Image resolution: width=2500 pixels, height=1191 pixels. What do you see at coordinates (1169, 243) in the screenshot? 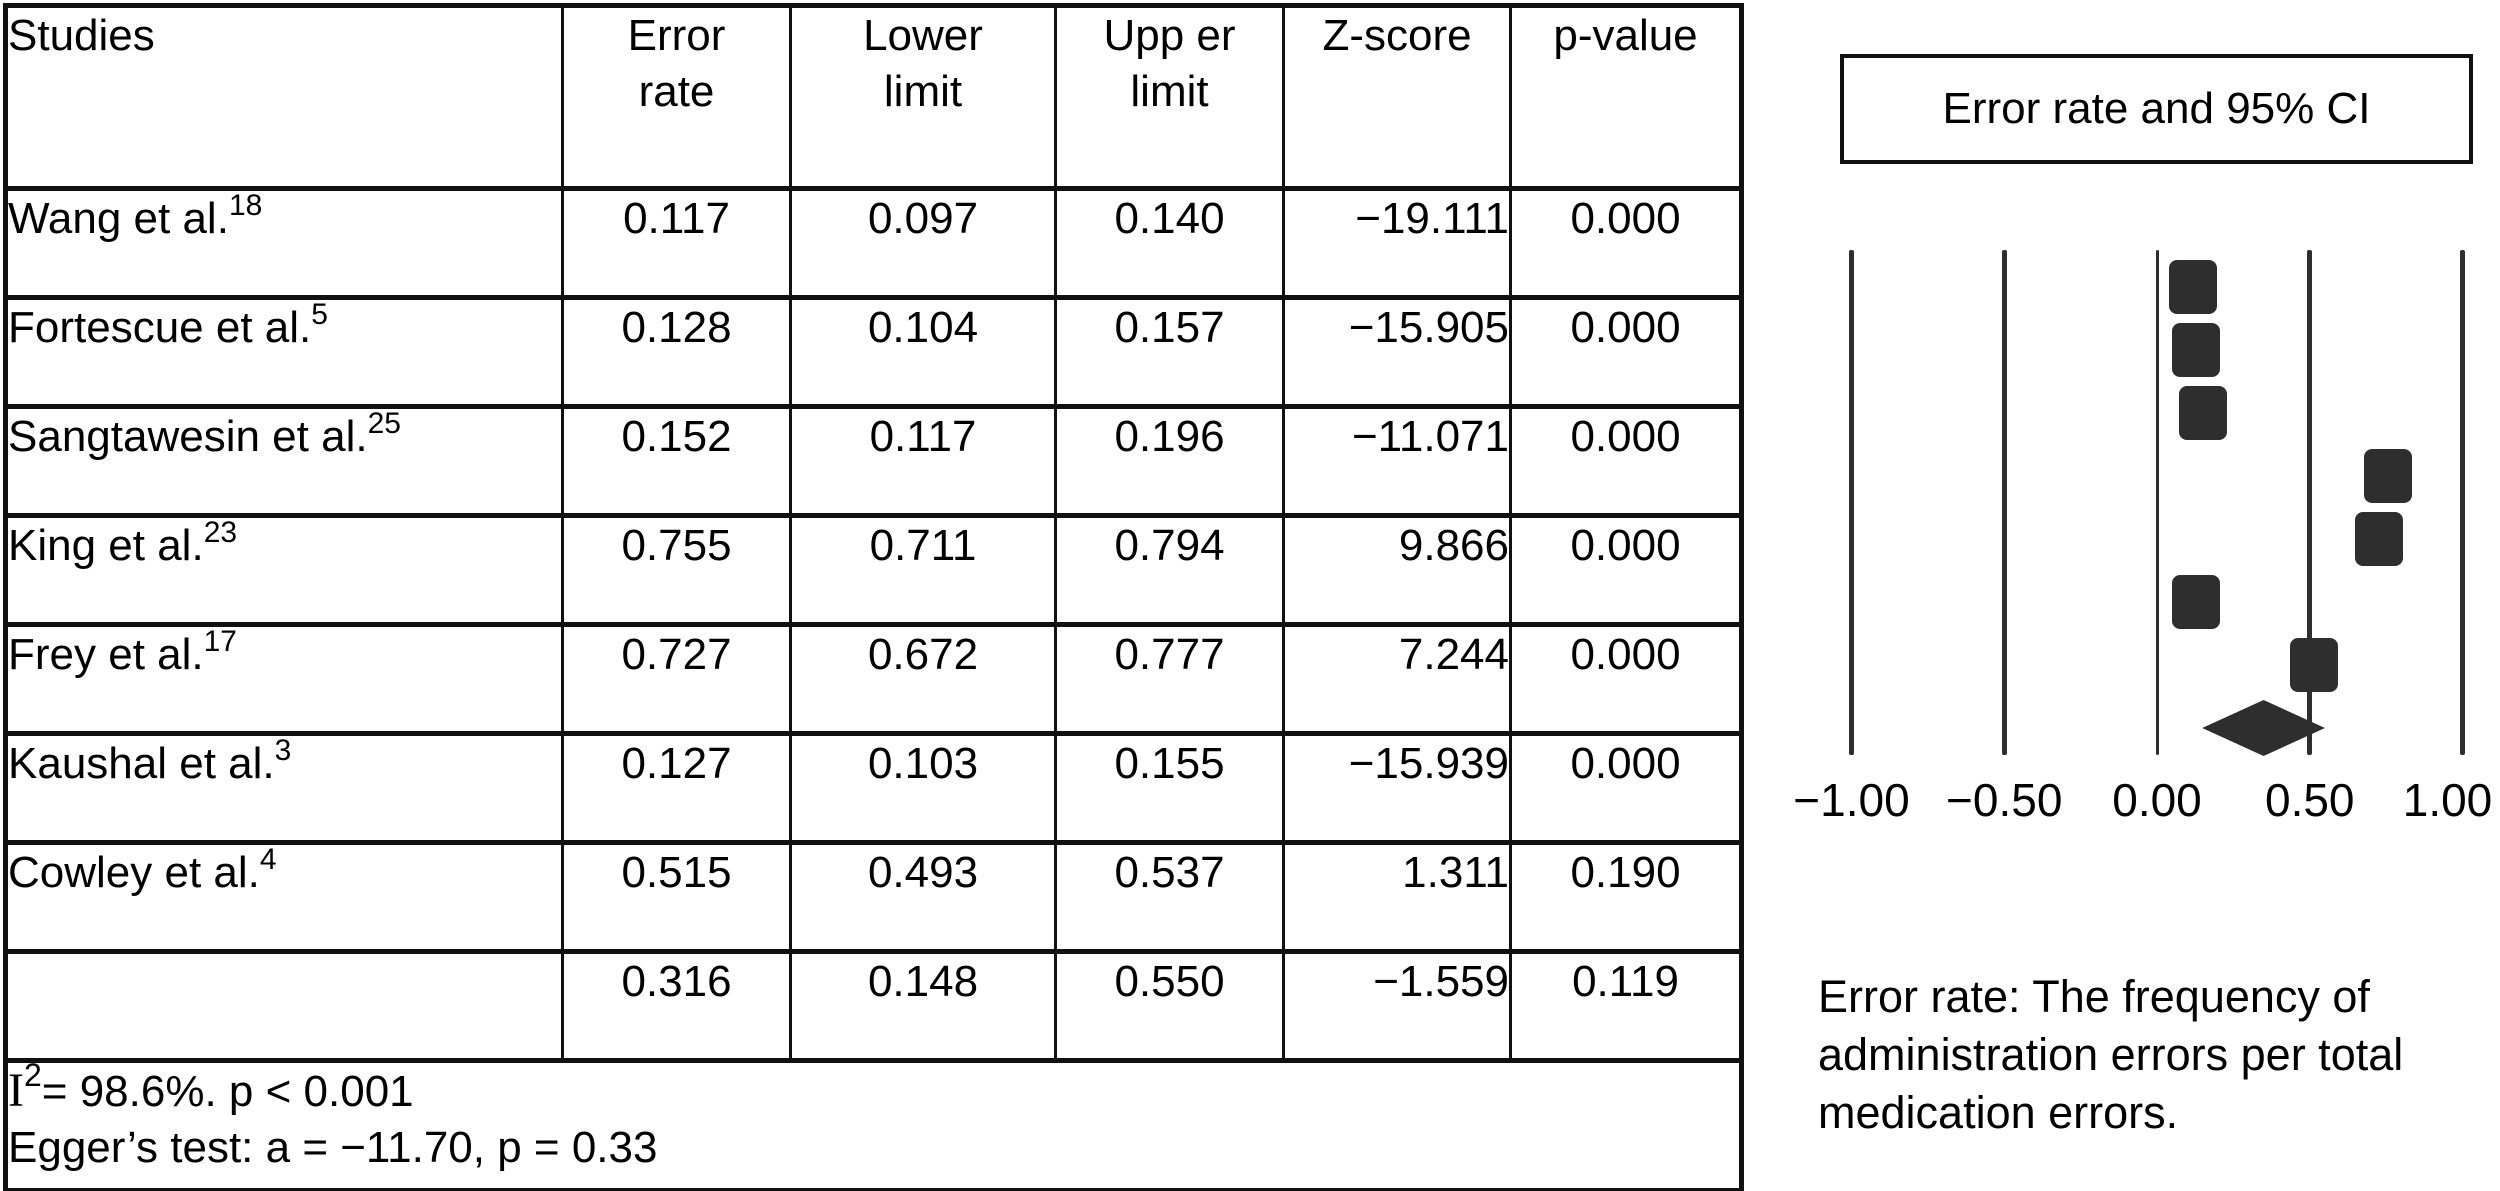
I see `cell-upper-limit: 0.140` at bounding box center [1169, 243].